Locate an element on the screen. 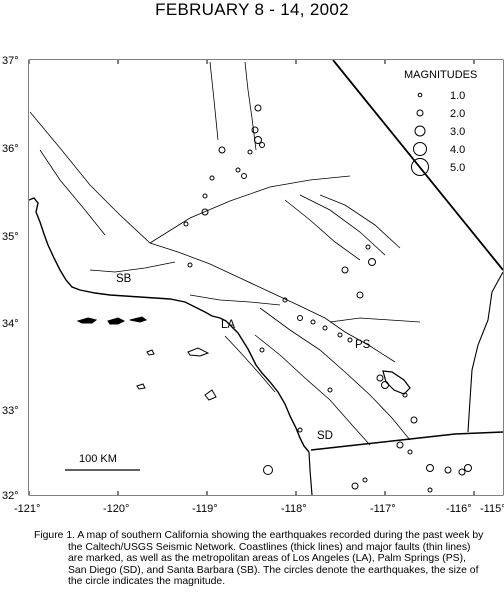 The image size is (504, 604). pinto-mountain-fault is located at coordinates (375, 320).